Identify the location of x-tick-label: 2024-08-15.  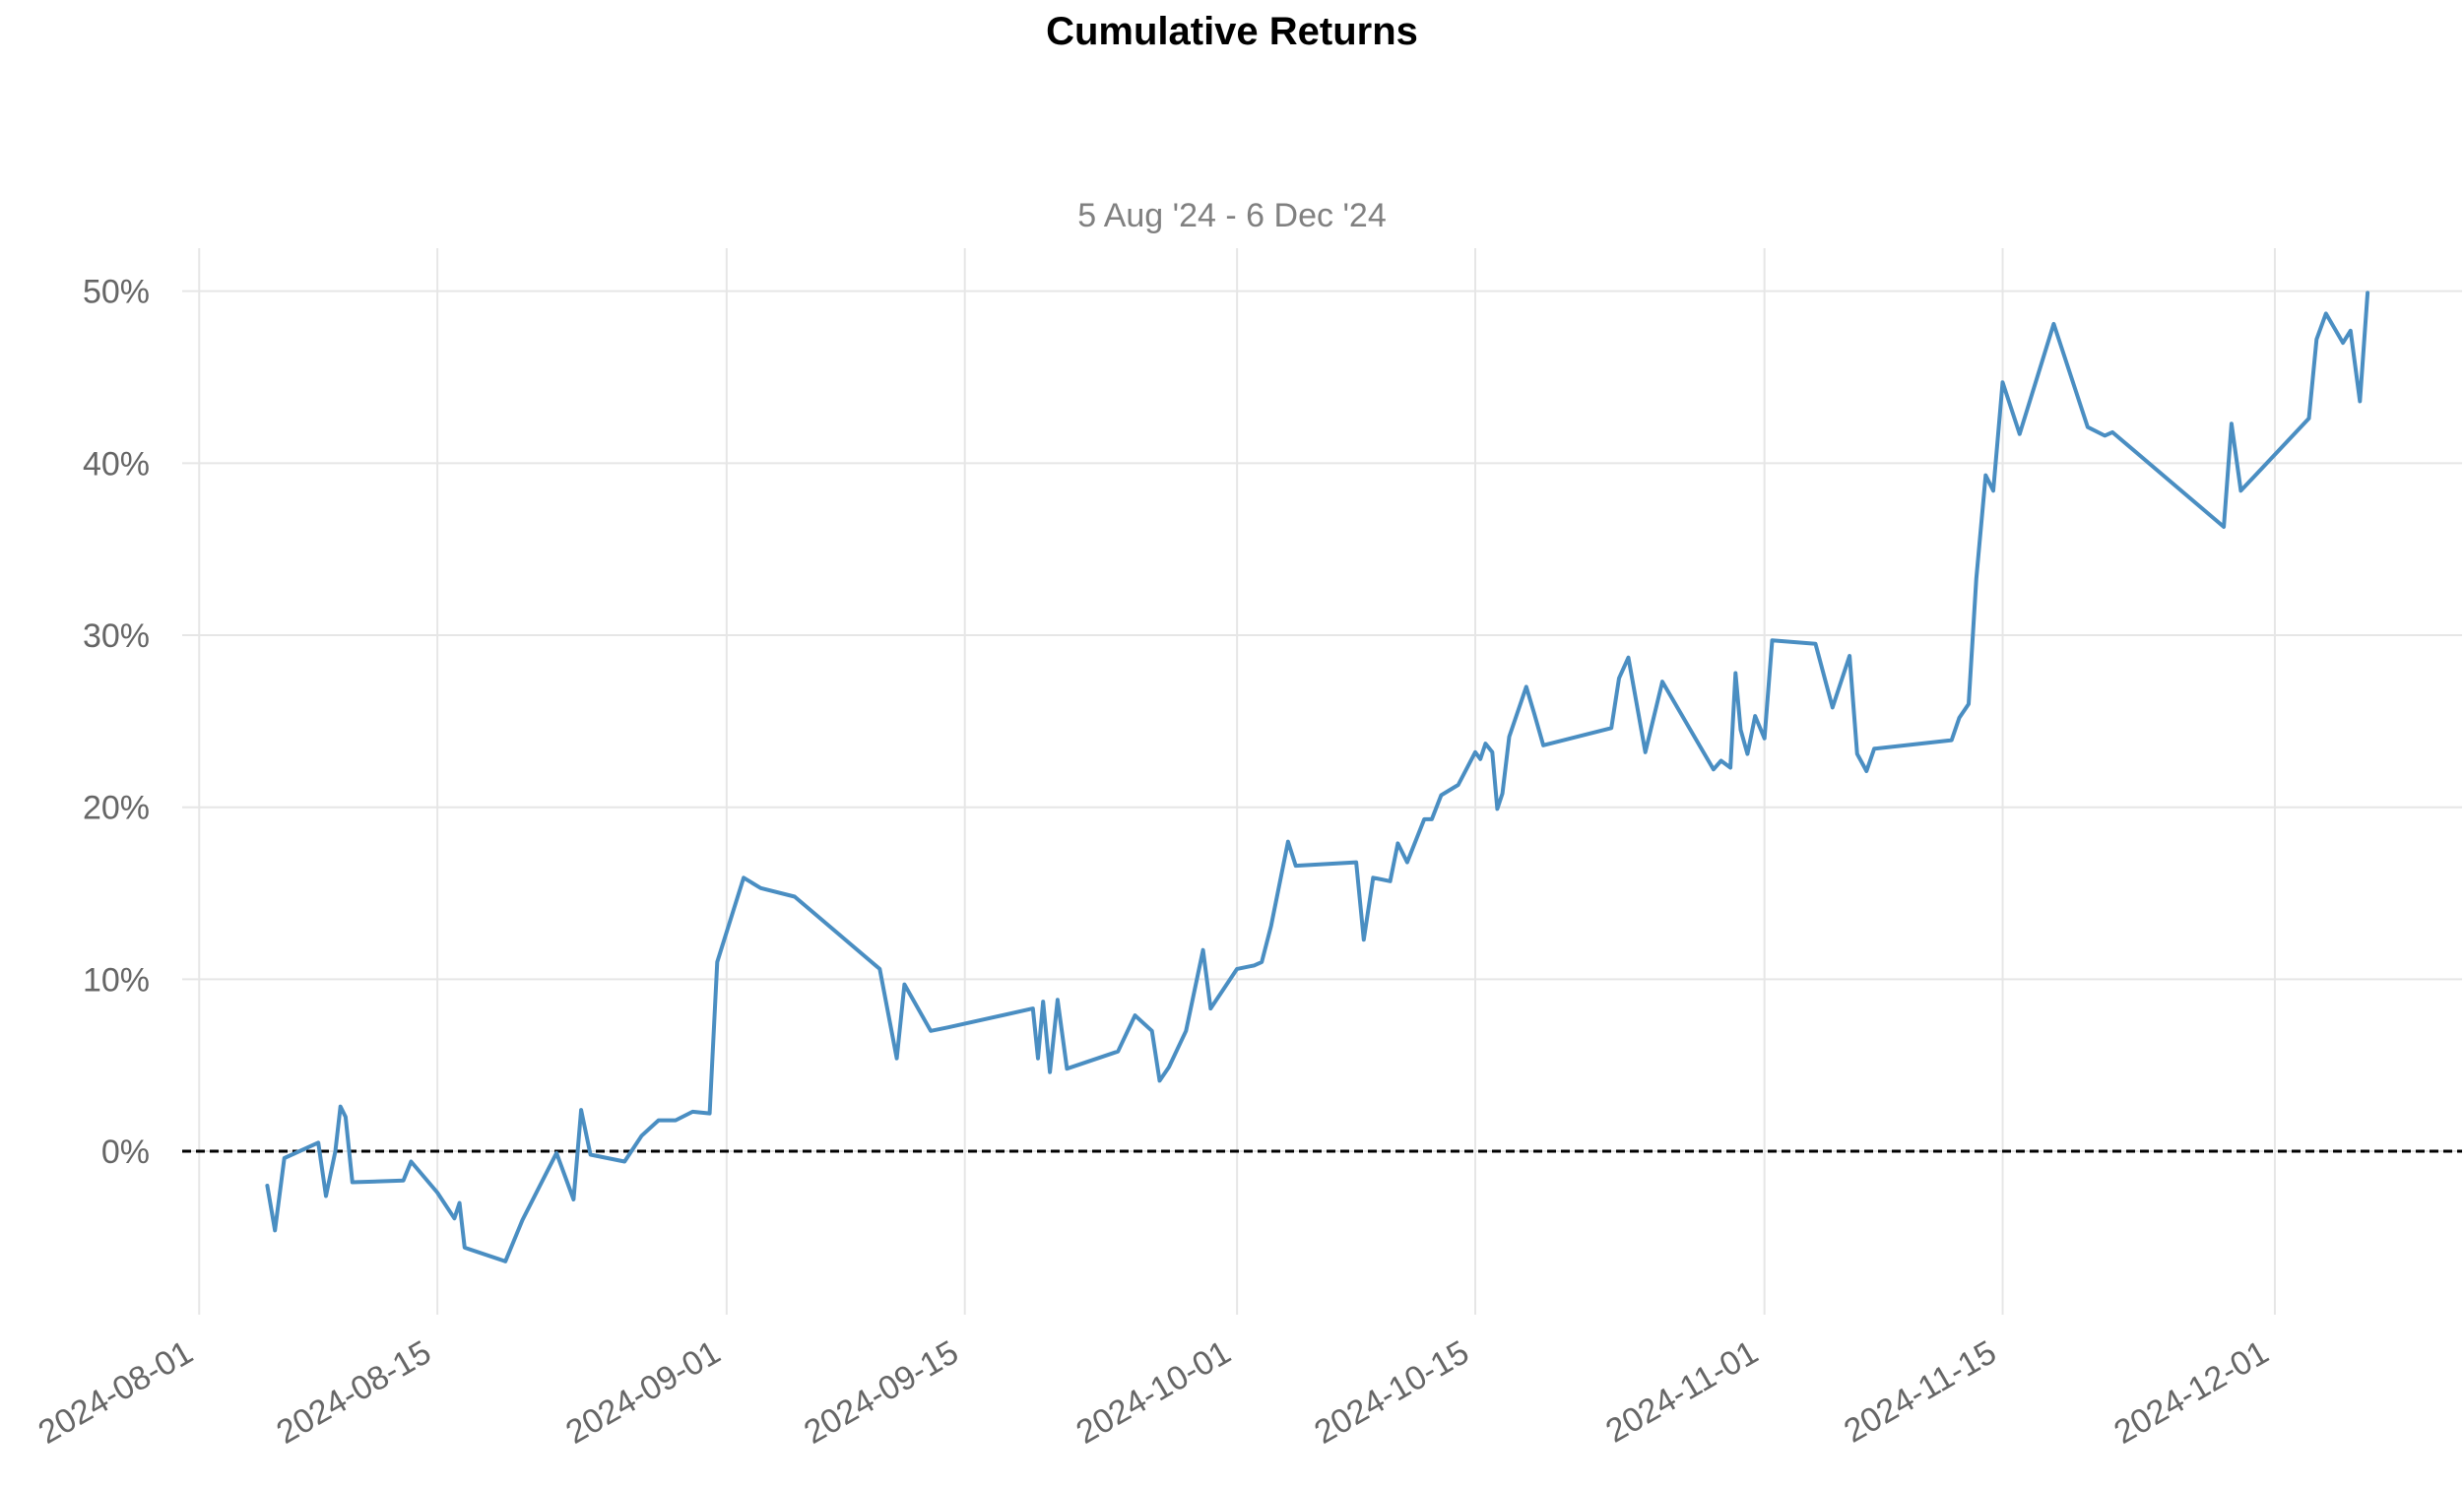
(355, 1392).